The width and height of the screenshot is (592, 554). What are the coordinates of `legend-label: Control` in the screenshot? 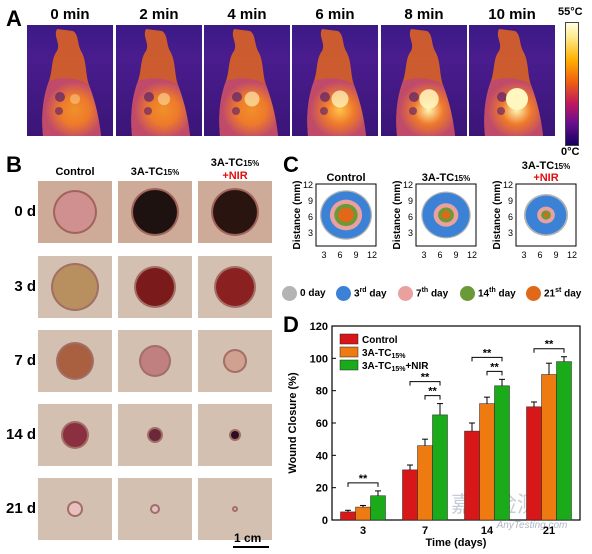 It's located at (380, 340).